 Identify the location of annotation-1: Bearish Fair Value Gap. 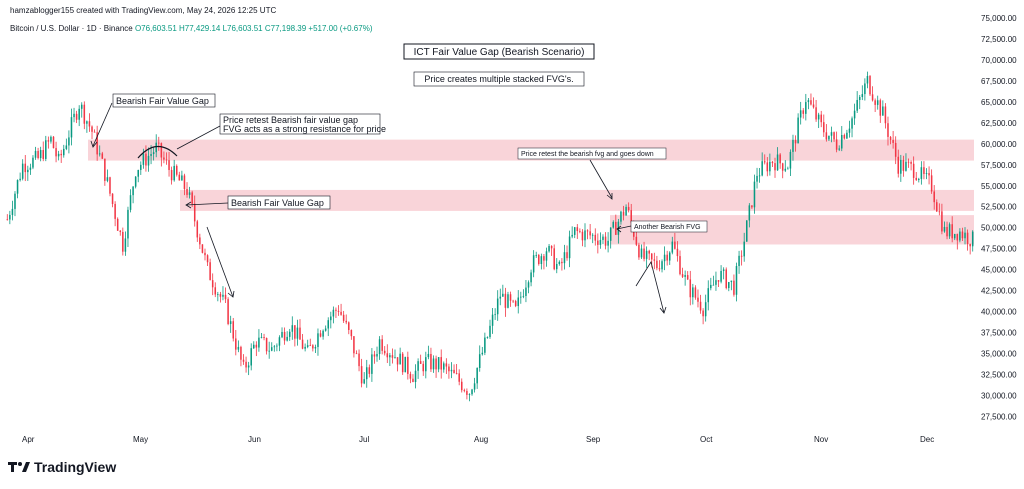
(162, 101).